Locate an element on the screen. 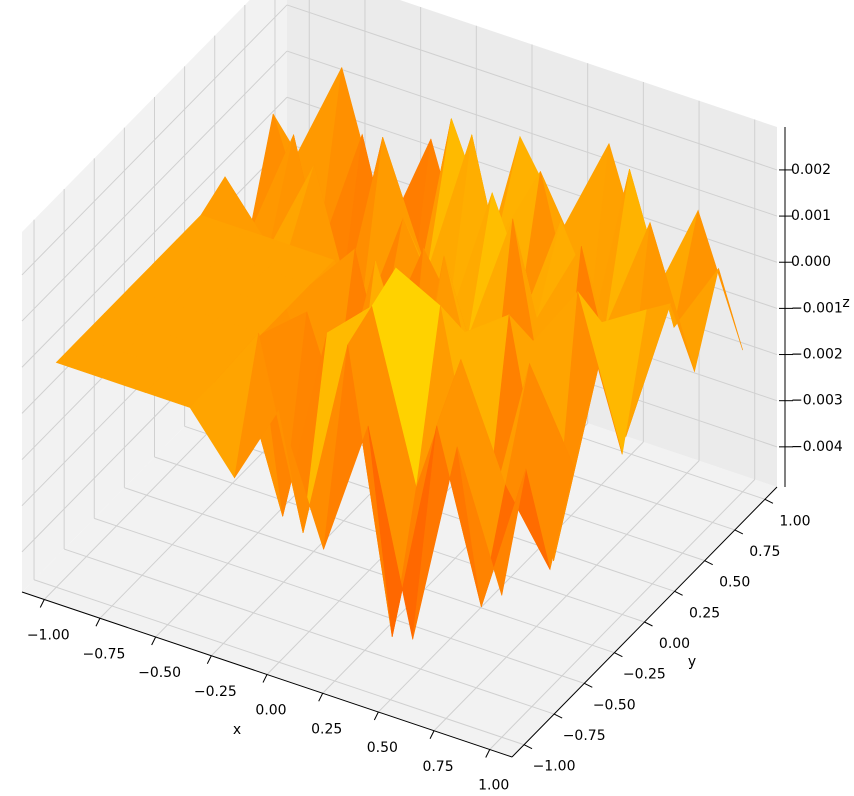 This screenshot has width=854, height=796. y-tick-label: 0.75 is located at coordinates (764, 552).